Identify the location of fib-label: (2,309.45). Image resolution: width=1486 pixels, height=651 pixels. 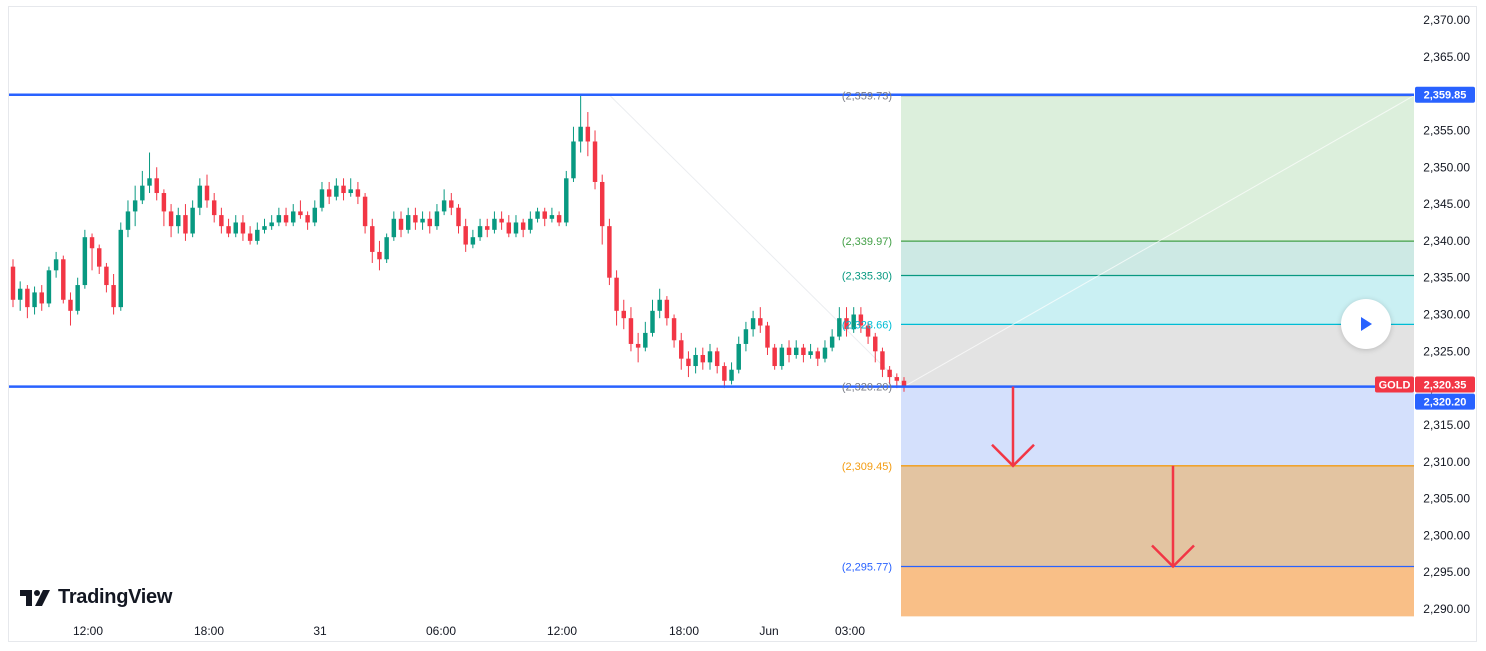
(867, 467).